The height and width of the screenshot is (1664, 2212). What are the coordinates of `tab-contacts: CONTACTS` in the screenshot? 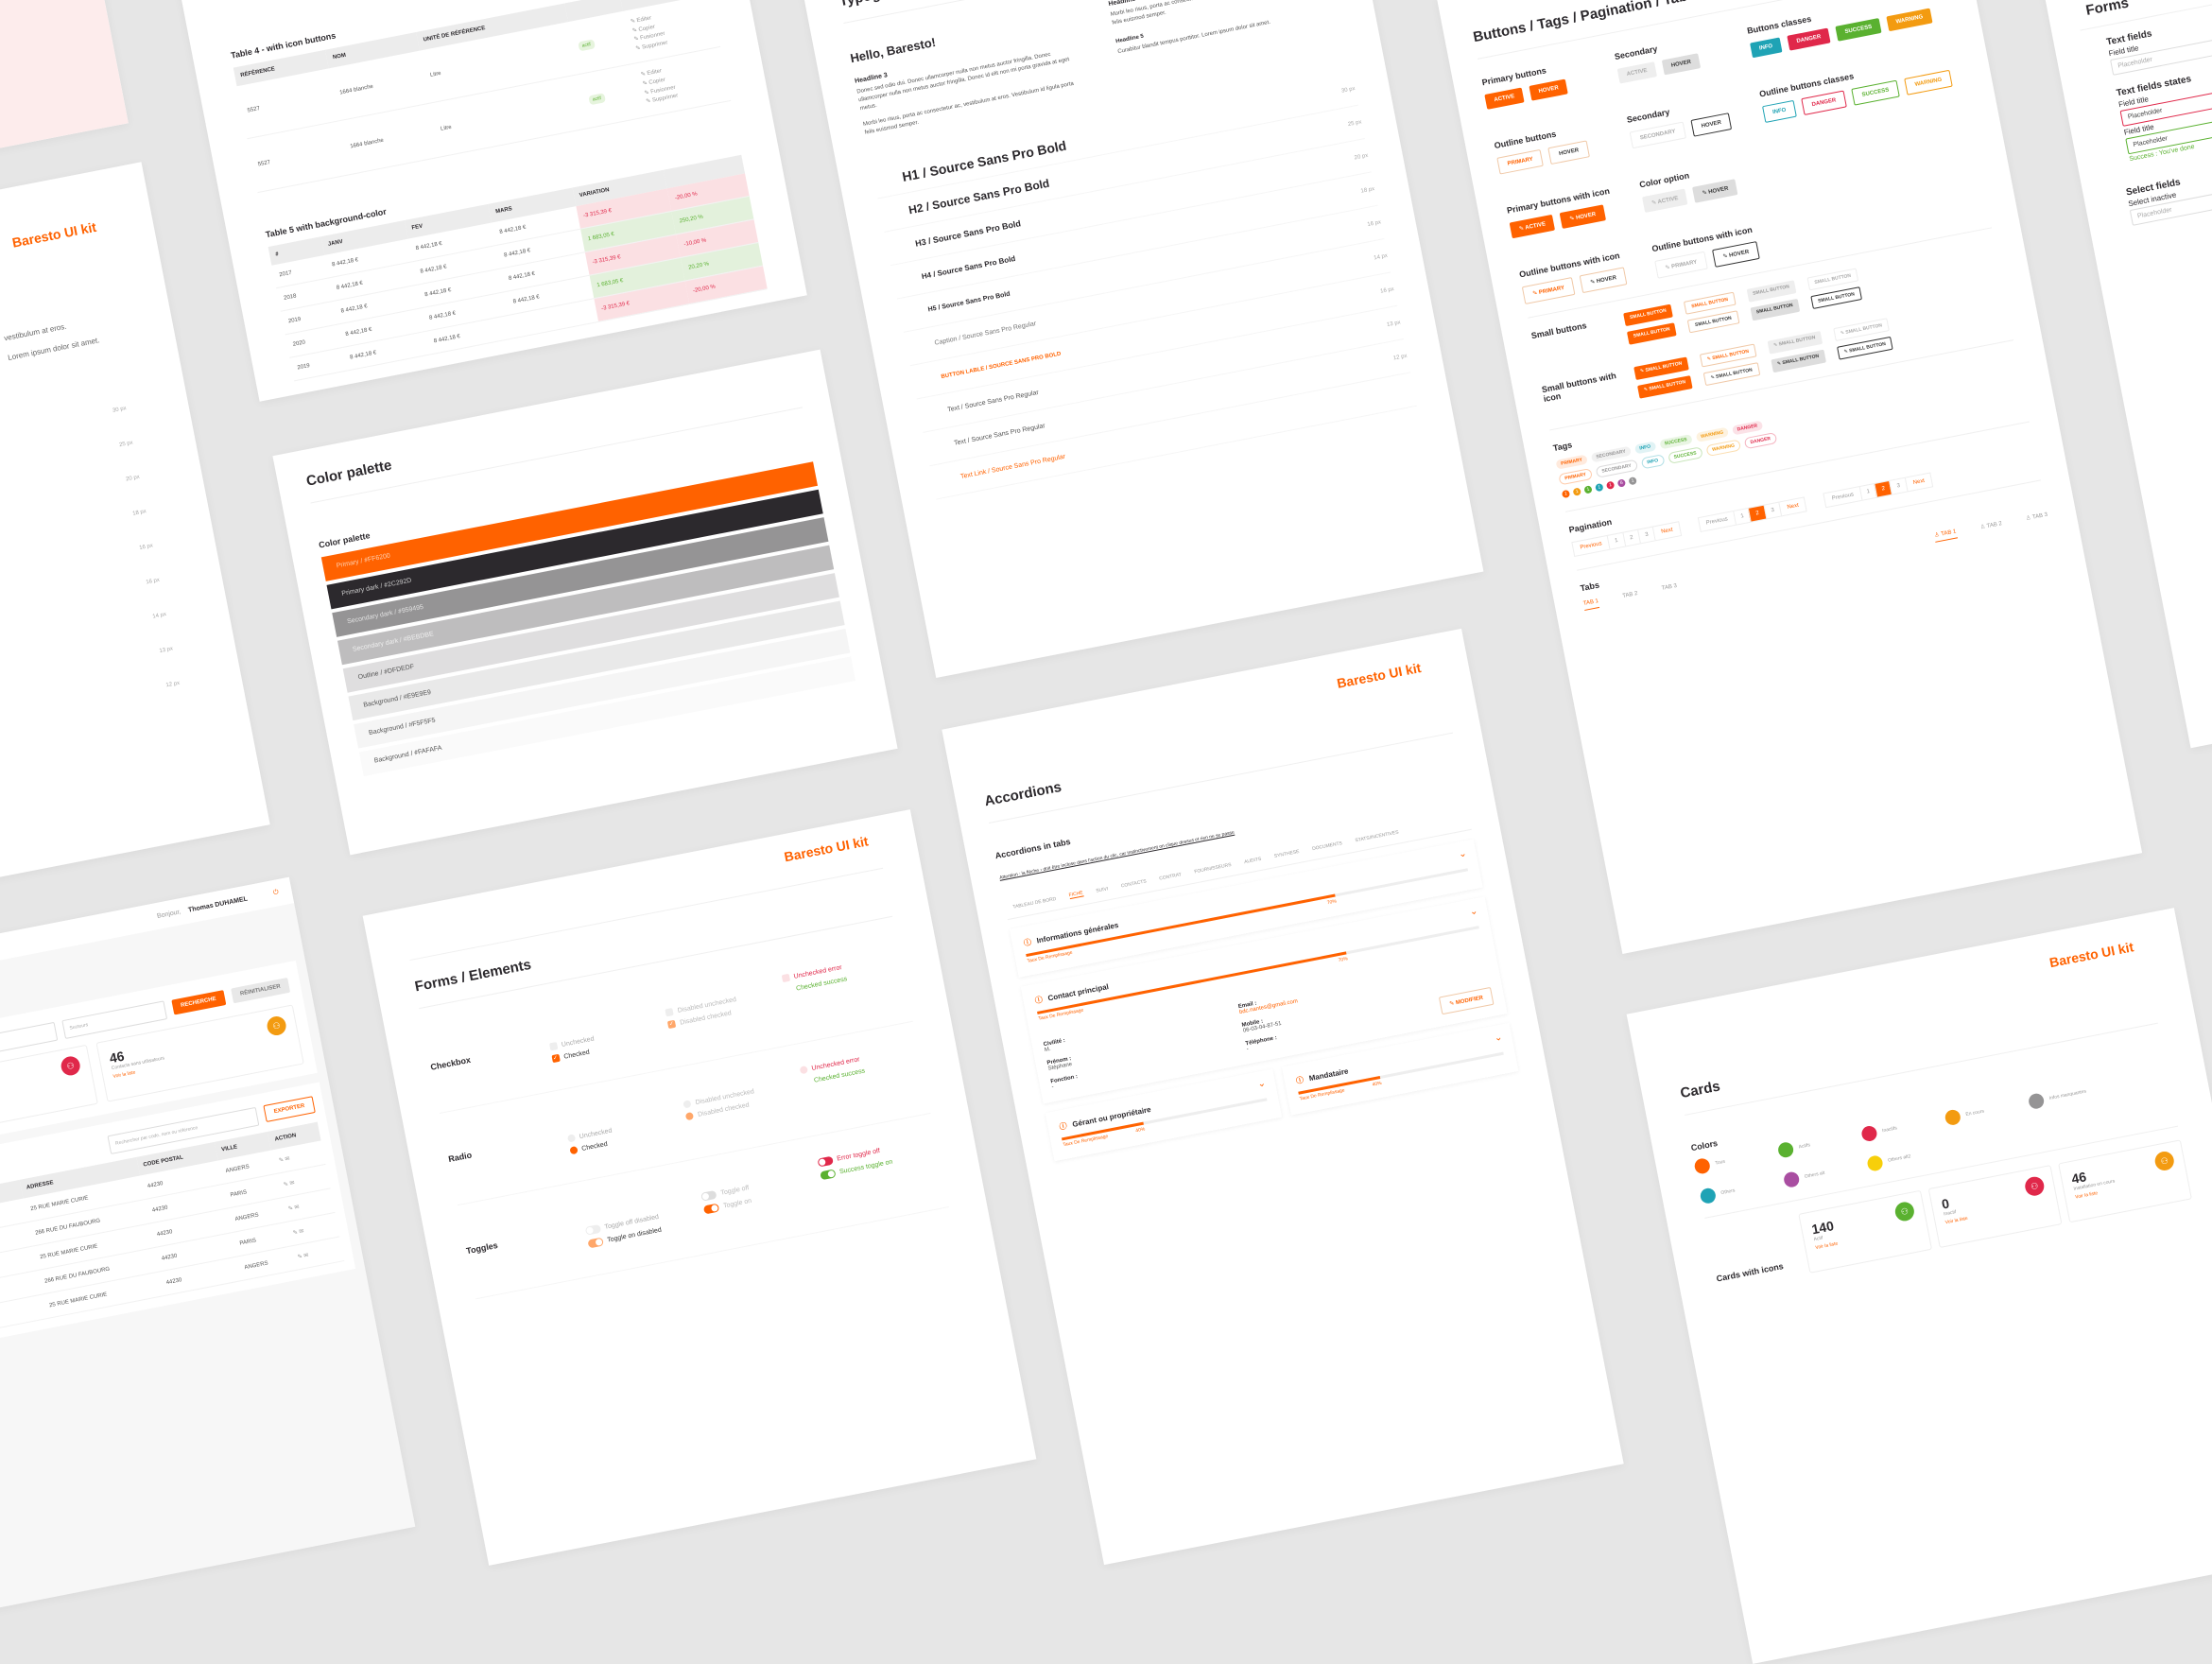 It's located at (1134, 883).